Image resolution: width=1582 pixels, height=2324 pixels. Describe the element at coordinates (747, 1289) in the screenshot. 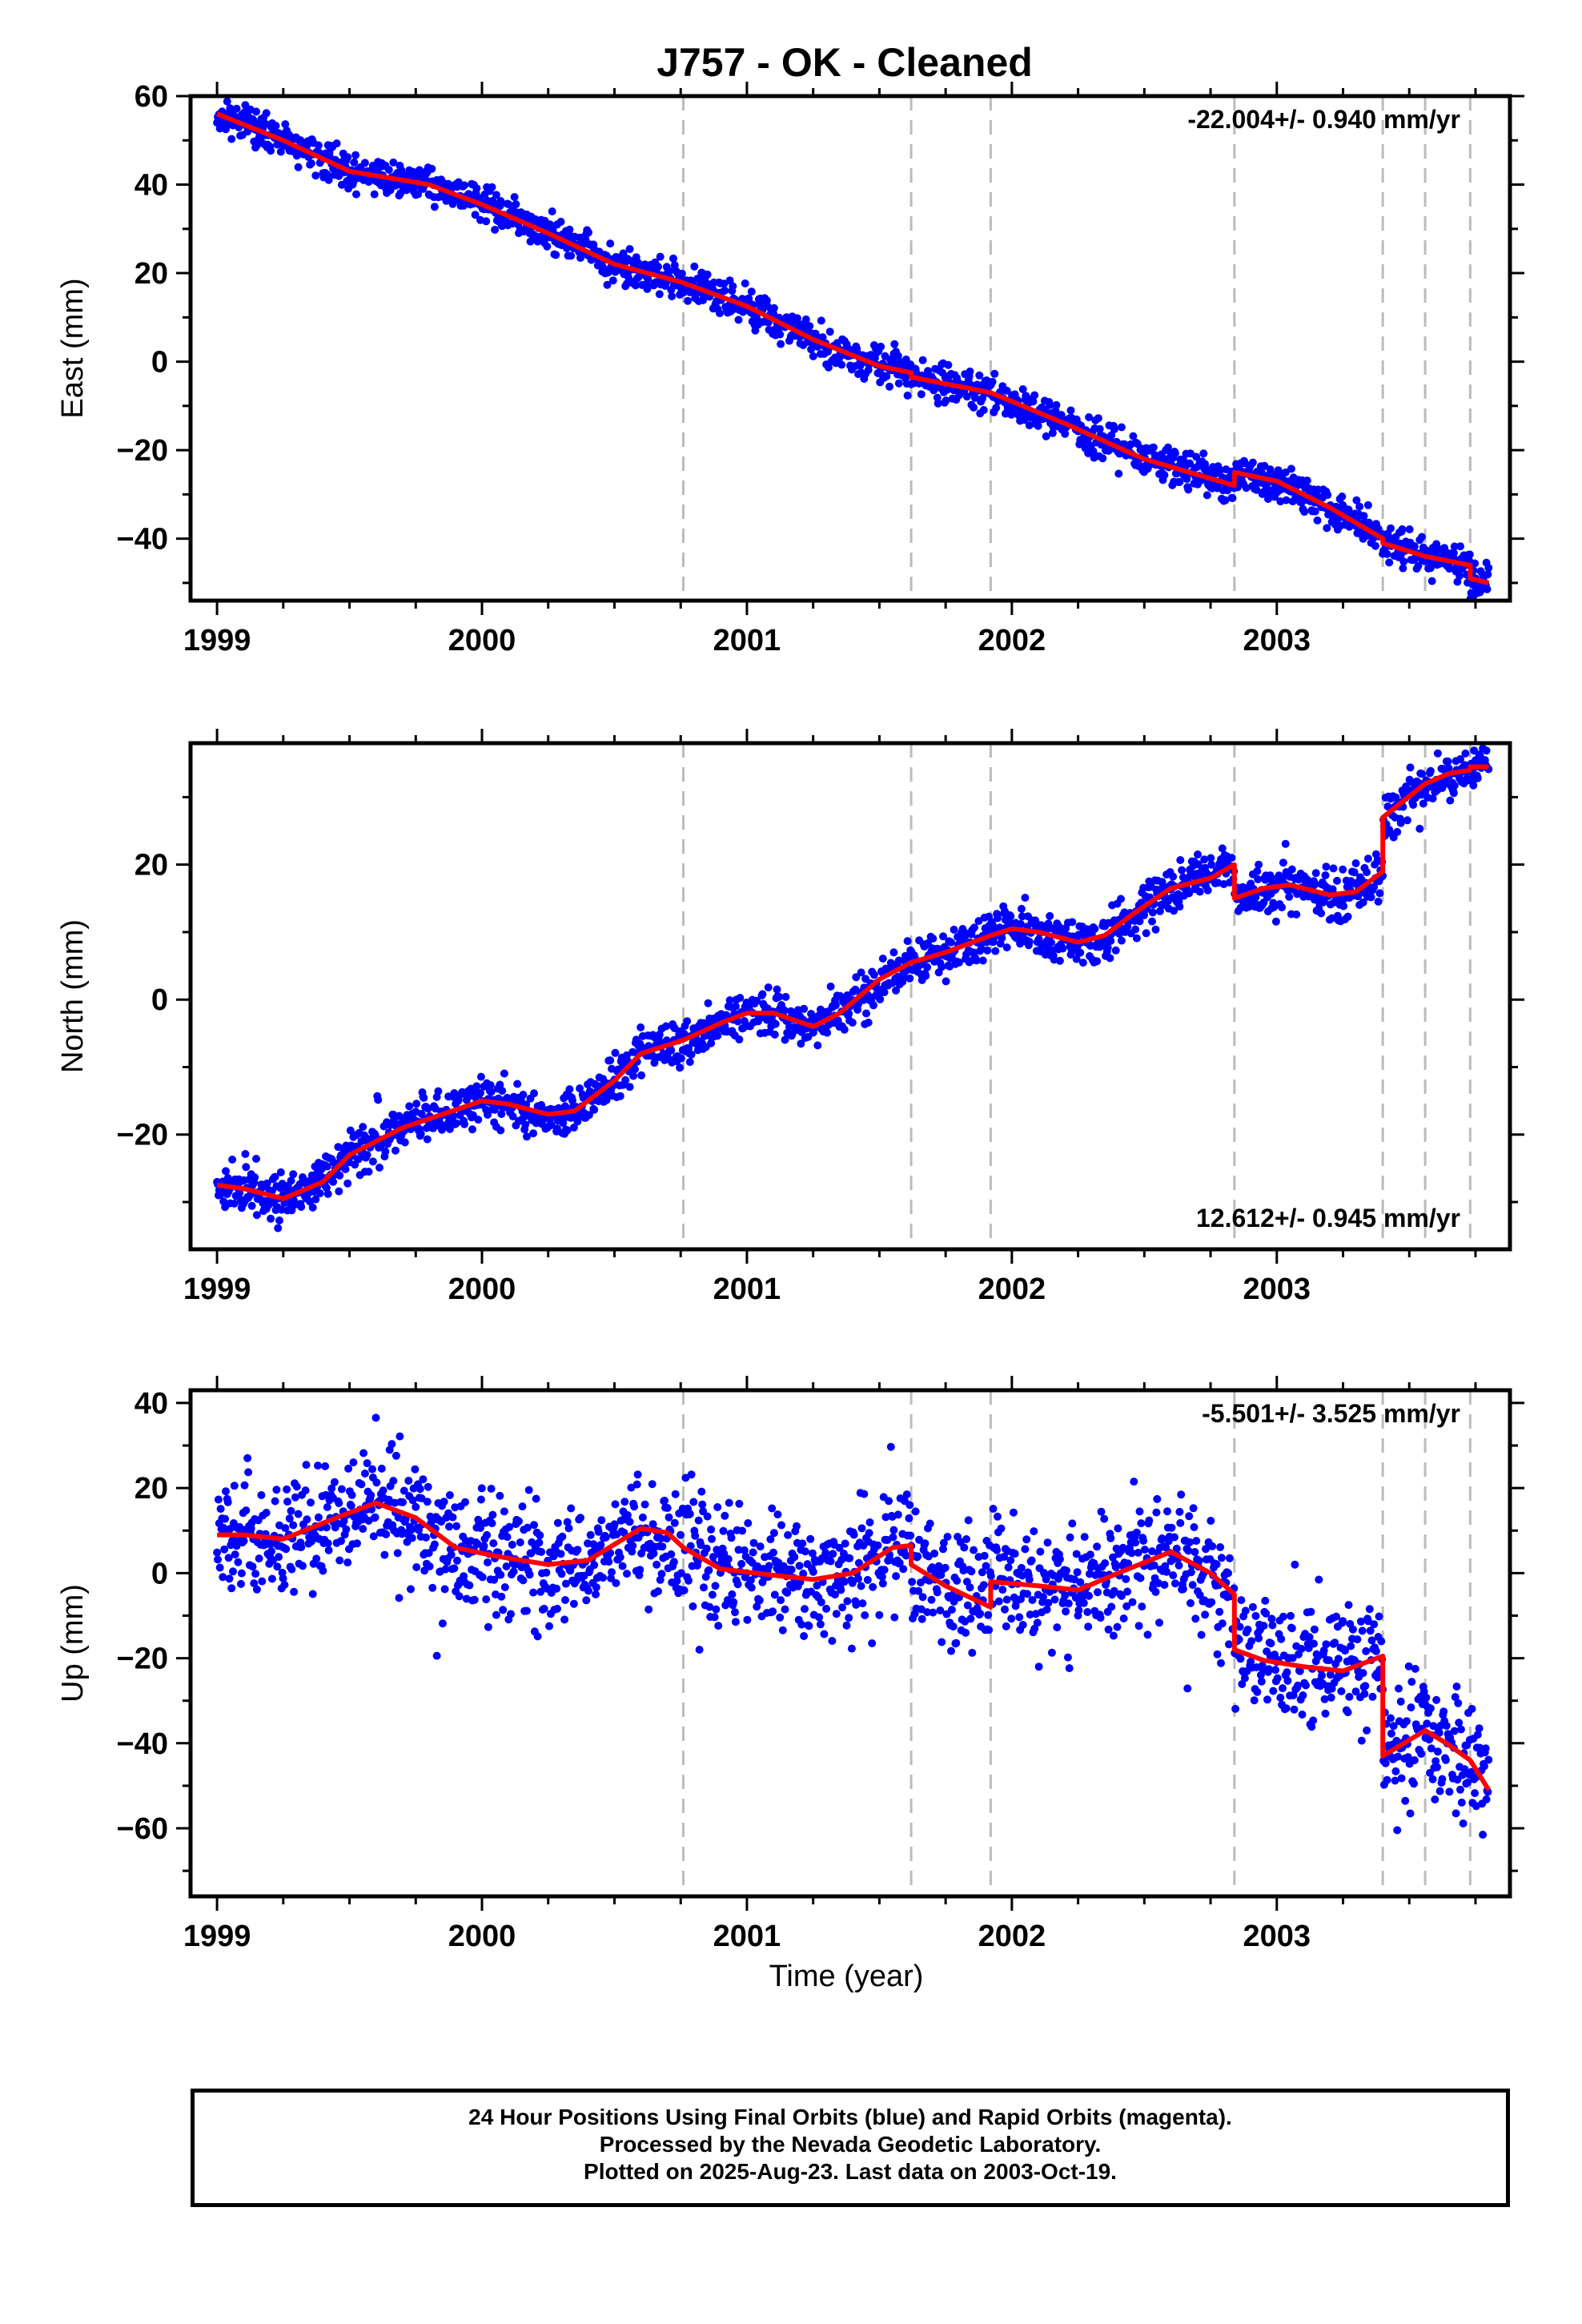

I see `north-x-tick-label: 2001` at that location.